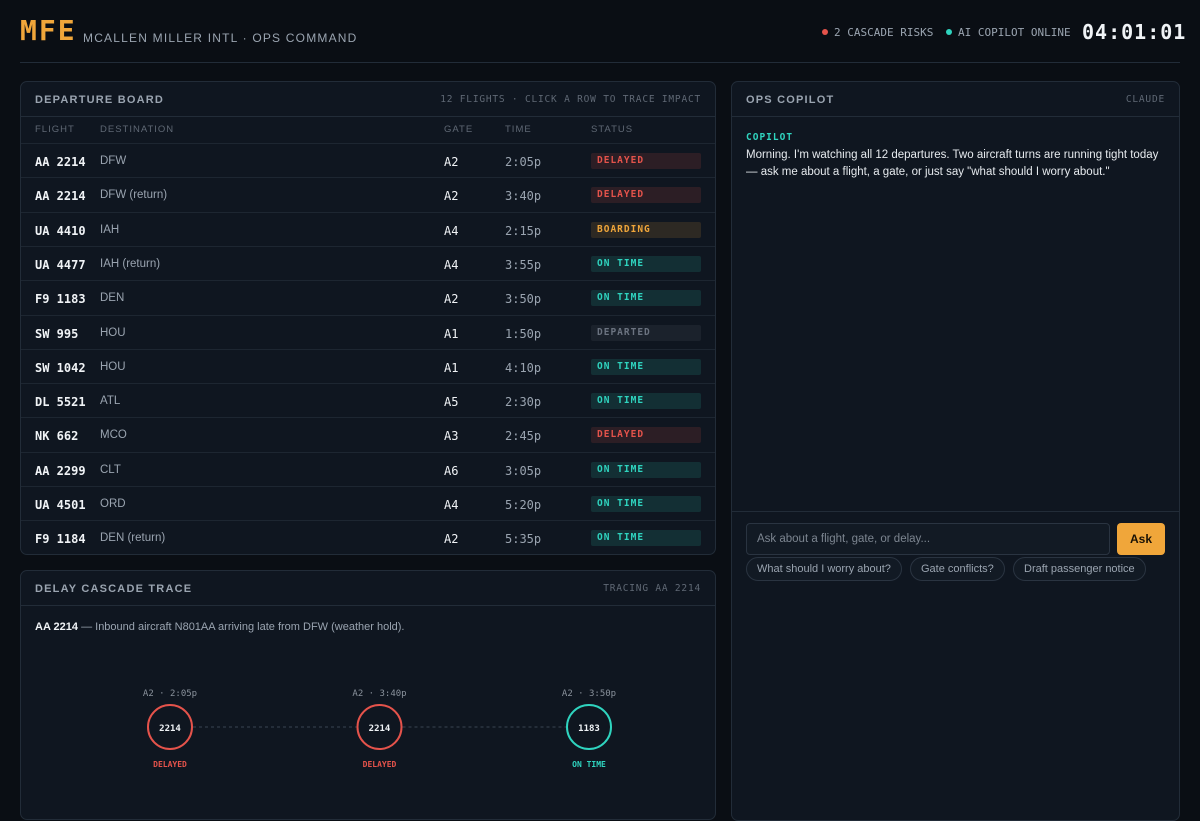 Image resolution: width=1200 pixels, height=821 pixels. Describe the element at coordinates (589, 694) in the screenshot. I see `slot: A2 · 3:50p` at that location.